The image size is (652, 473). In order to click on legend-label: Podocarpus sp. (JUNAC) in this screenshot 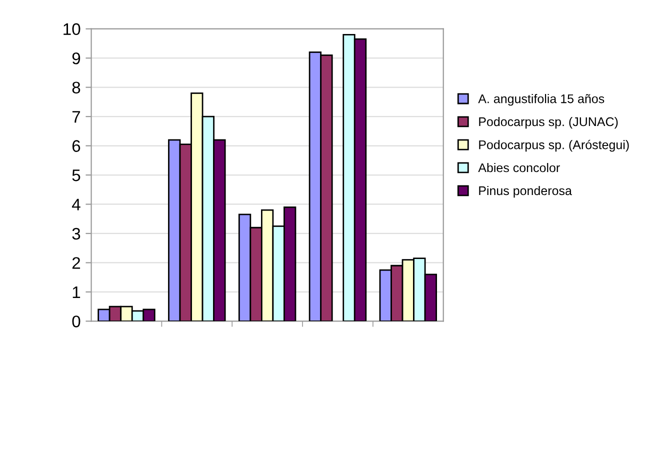, I will do `click(548, 122)`.